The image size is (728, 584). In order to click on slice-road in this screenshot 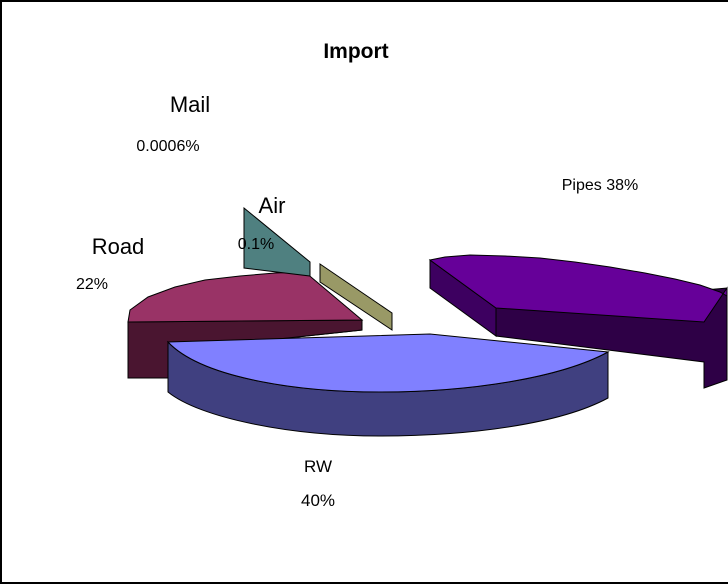, I will do `click(245, 325)`.